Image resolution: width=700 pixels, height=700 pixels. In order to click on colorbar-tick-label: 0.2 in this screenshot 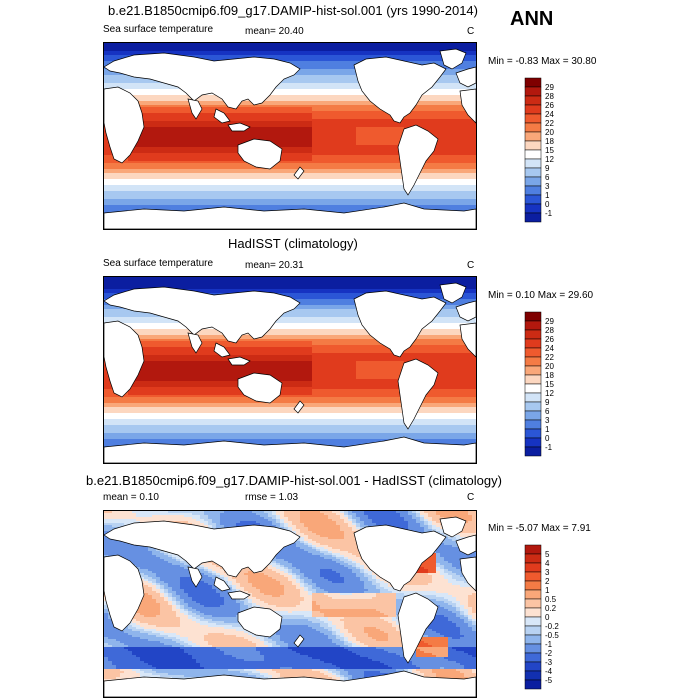, I will do `click(551, 608)`.